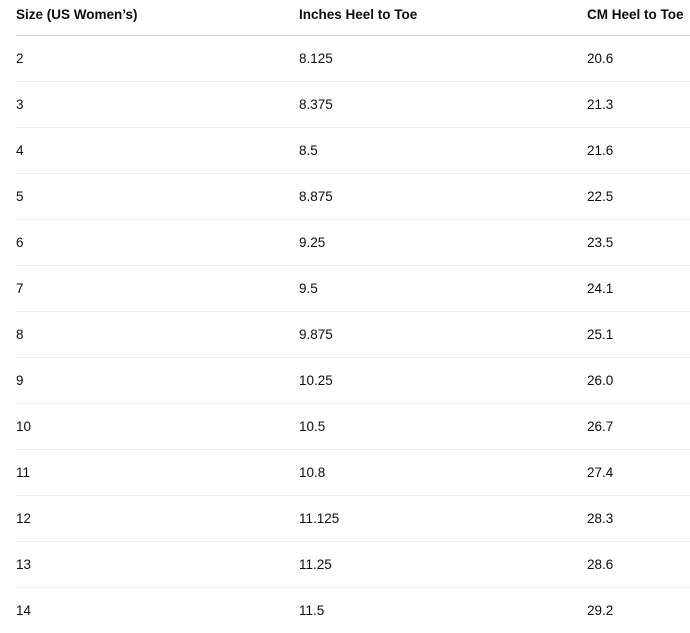 This screenshot has height=633, width=690. Describe the element at coordinates (157, 18) in the screenshot. I see `column-header-size: Size (US Women’s)` at that location.